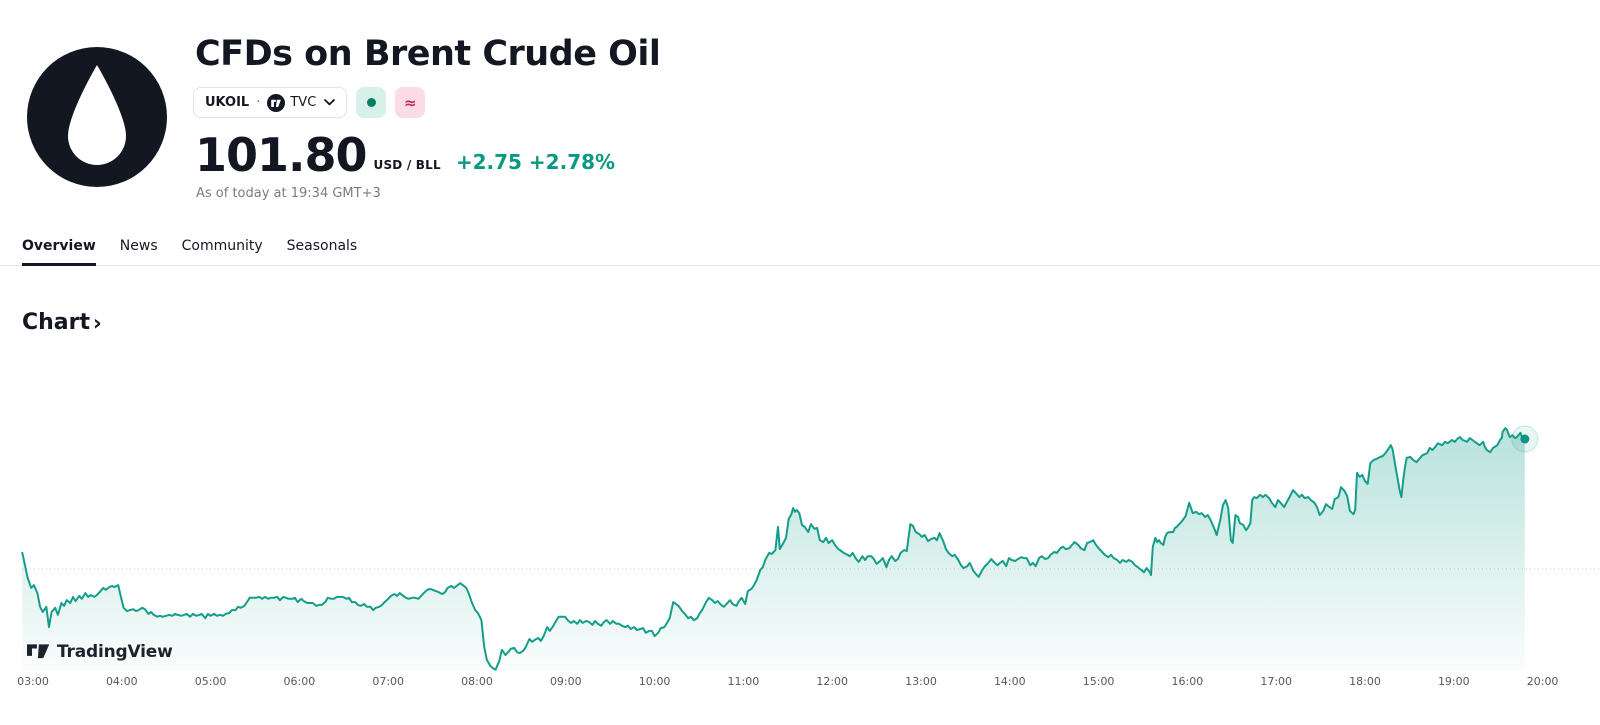 The height and width of the screenshot is (725, 1600). What do you see at coordinates (1542, 681) in the screenshot?
I see `x-axis-label: 20:00` at bounding box center [1542, 681].